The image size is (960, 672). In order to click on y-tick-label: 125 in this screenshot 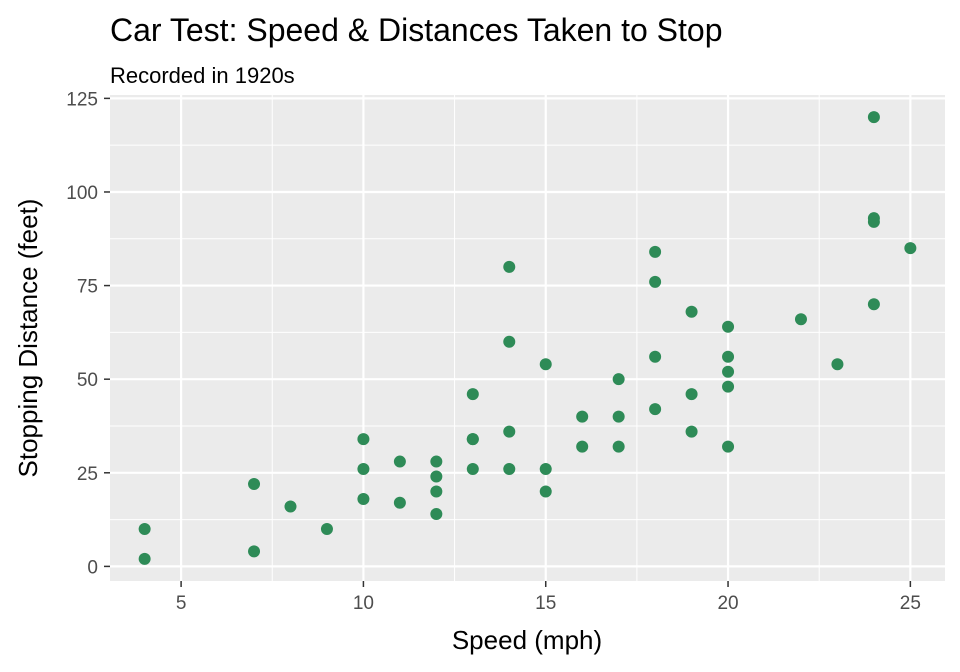, I will do `click(82, 99)`.